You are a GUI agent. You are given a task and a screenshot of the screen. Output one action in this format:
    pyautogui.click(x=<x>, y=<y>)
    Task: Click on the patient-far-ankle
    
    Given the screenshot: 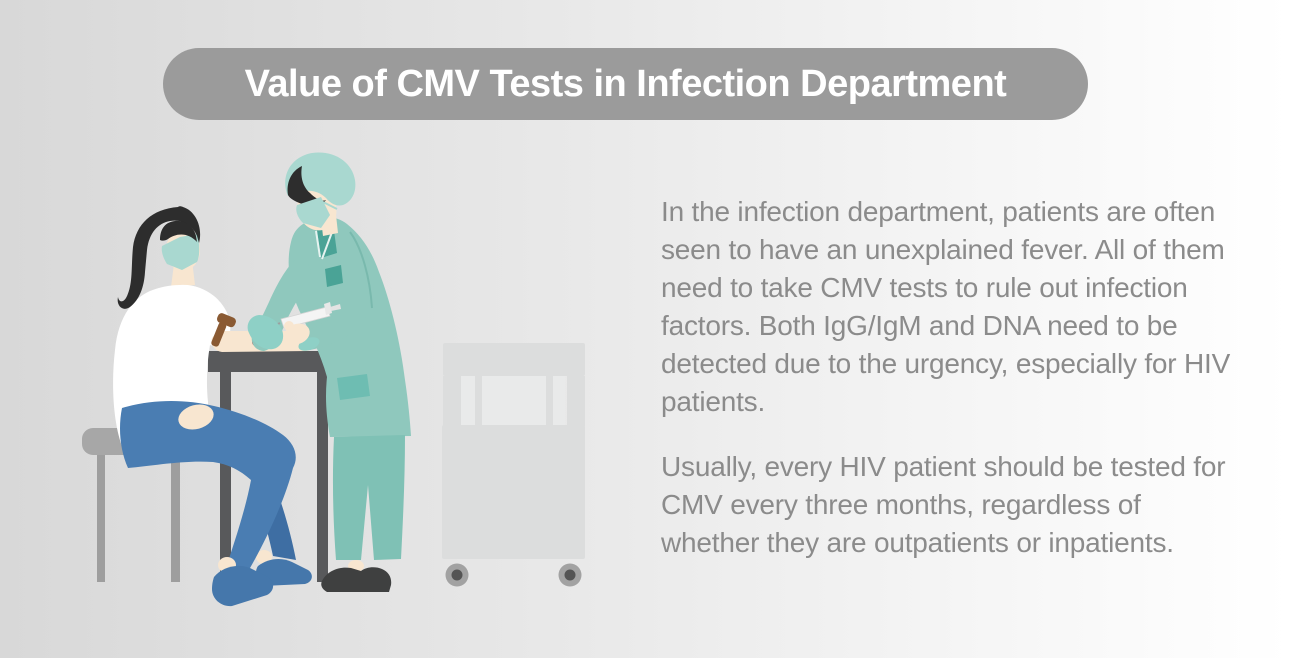 What is the action you would take?
    pyautogui.click(x=264, y=557)
    